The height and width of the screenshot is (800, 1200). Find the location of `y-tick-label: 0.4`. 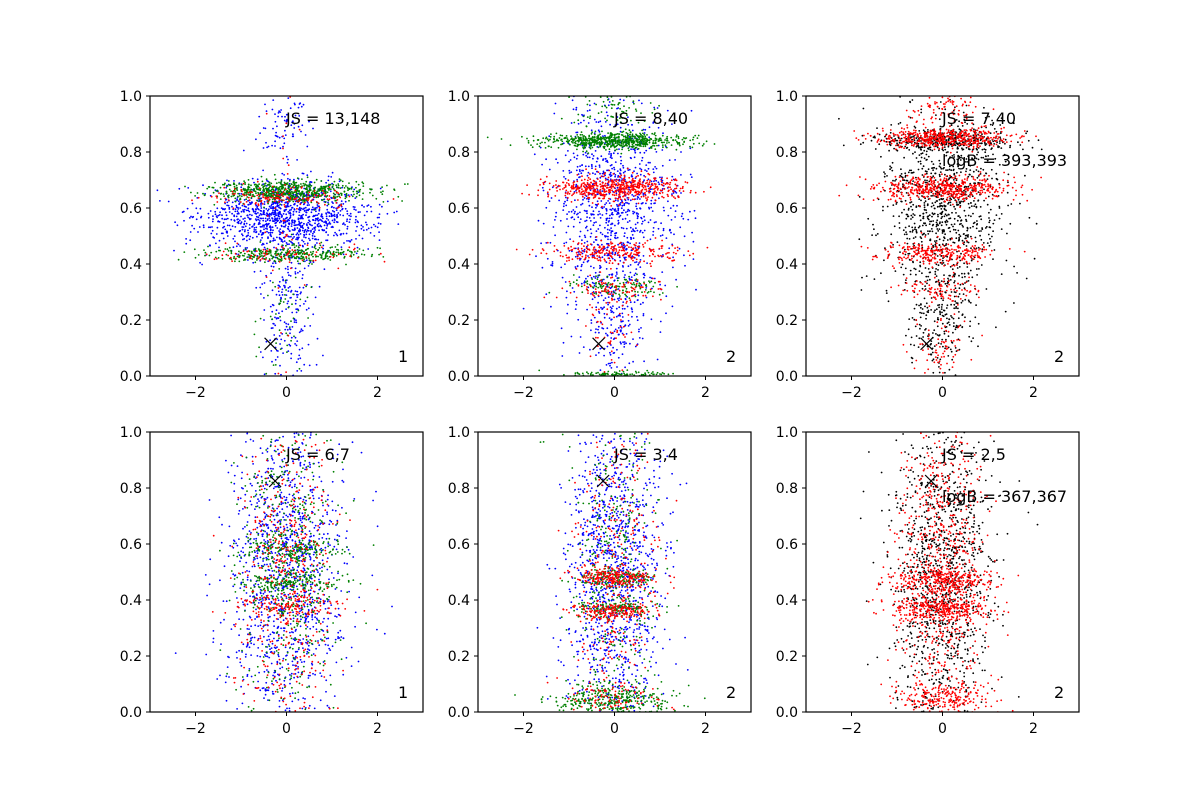

y-tick-label: 0.4 is located at coordinates (131, 265).